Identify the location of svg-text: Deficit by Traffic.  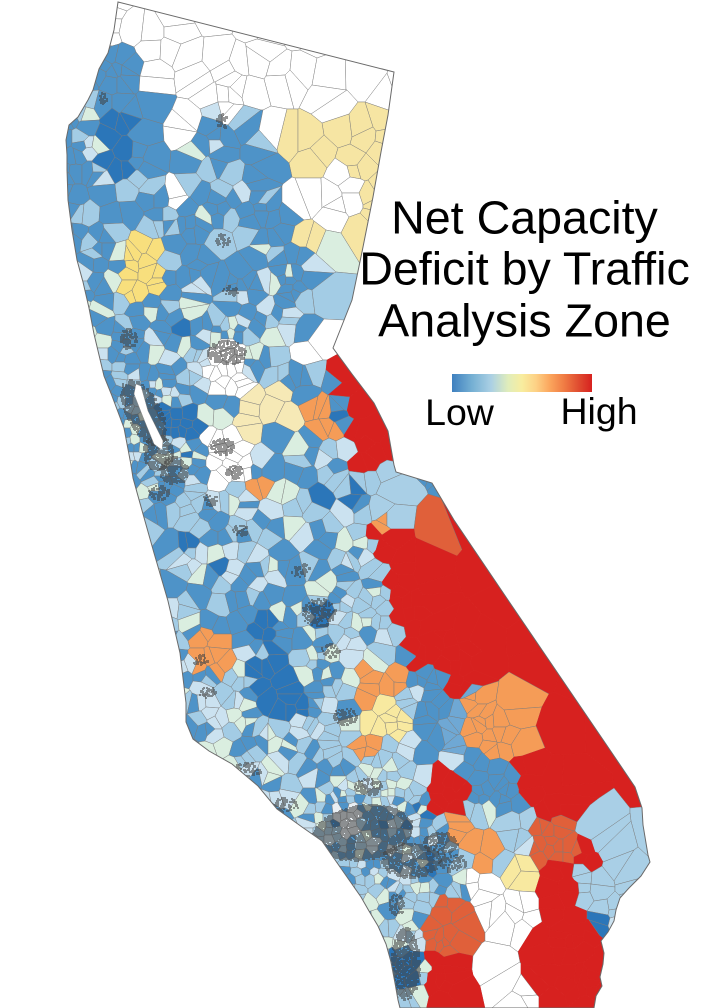
(524, 269).